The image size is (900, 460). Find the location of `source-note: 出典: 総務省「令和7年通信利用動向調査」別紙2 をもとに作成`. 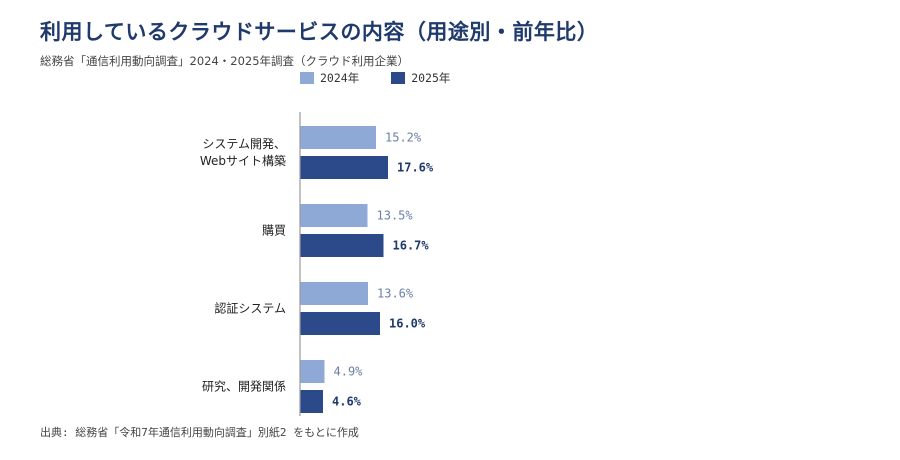

source-note: 出典: 総務省「令和7年通信利用動向調査」別紙2 をもとに作成 is located at coordinates (199, 432).